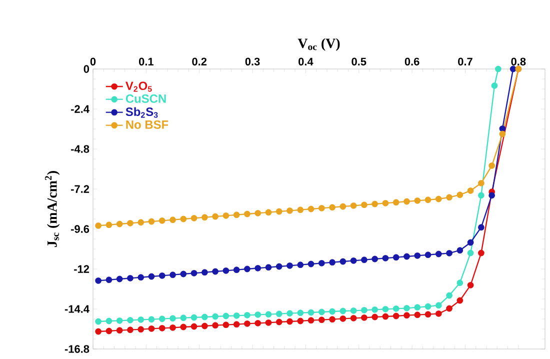 This screenshot has height=359, width=550. What do you see at coordinates (80, 149) in the screenshot?
I see `y-tick-label: -4.8` at bounding box center [80, 149].